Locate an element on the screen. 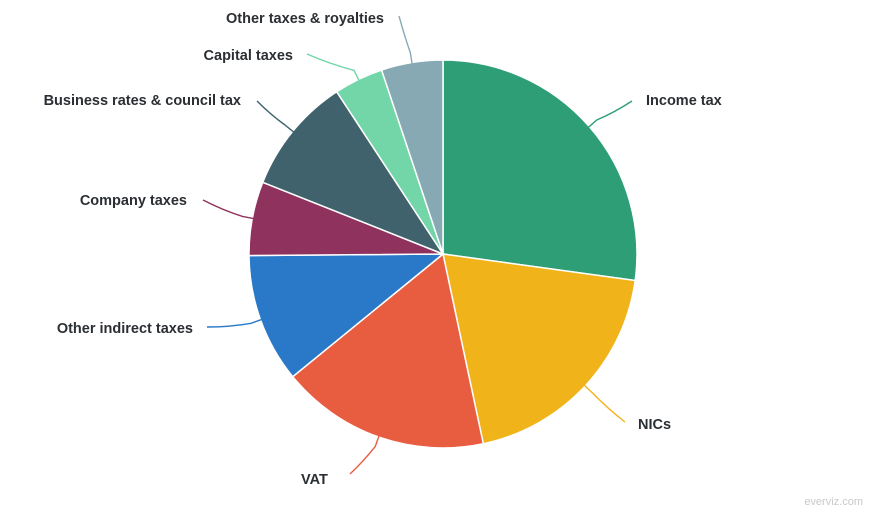 The width and height of the screenshot is (869, 508). slice-label-vat: VAT is located at coordinates (314, 480).